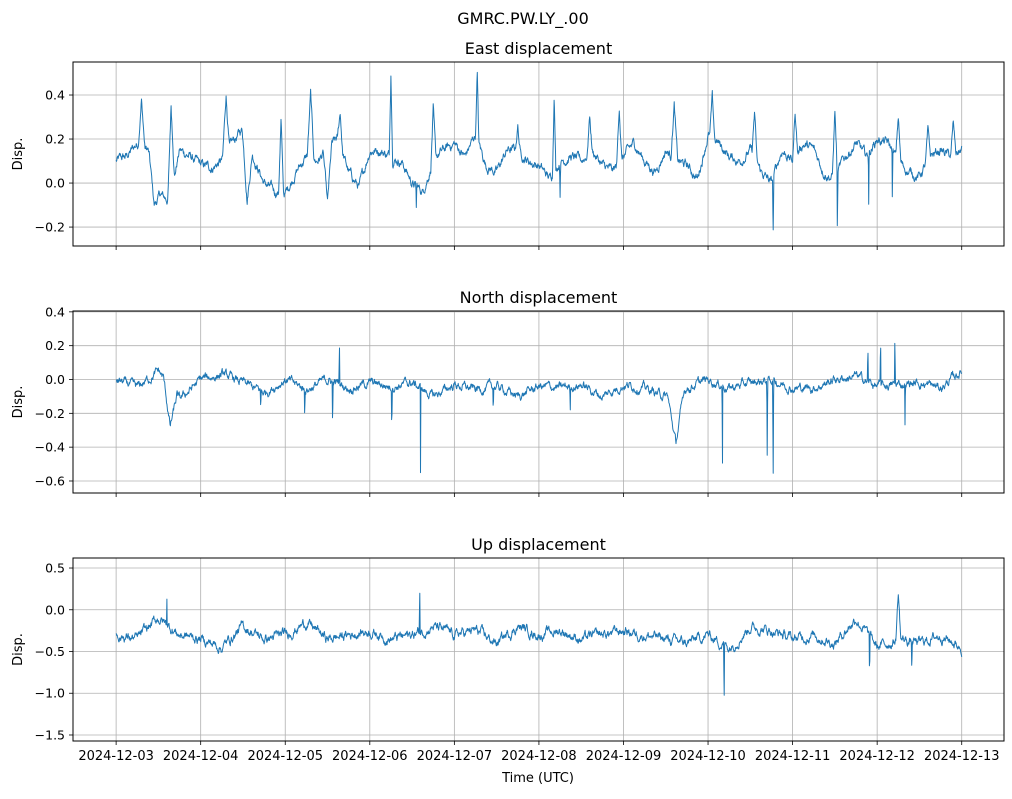 The image size is (1012, 799). I want to click on x-tick-label: 2024-12-06, so click(370, 756).